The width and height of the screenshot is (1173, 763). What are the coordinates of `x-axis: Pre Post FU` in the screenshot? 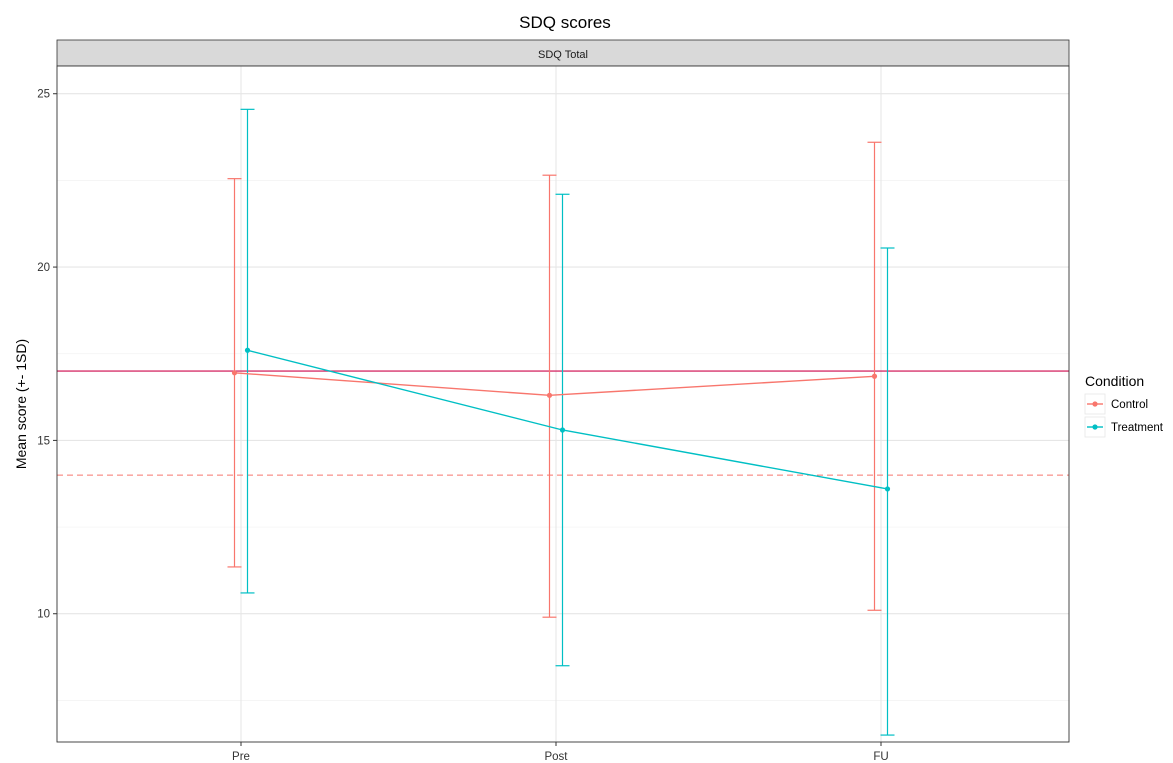 It's located at (560, 752).